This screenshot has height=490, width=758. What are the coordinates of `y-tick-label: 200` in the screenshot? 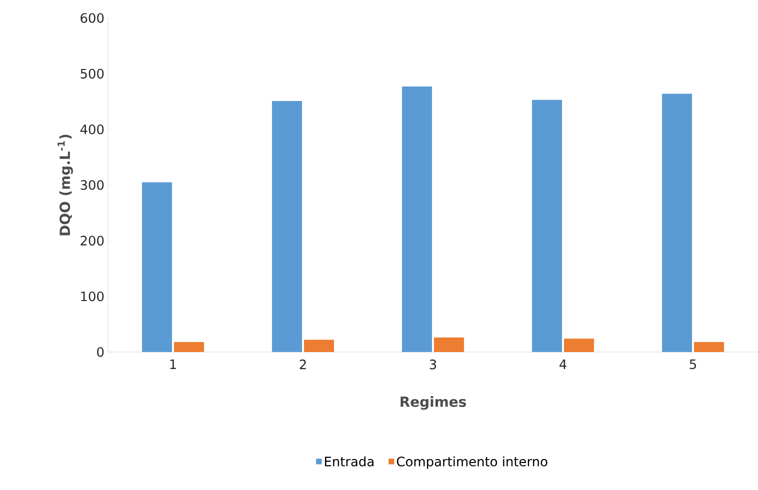 It's located at (92, 241).